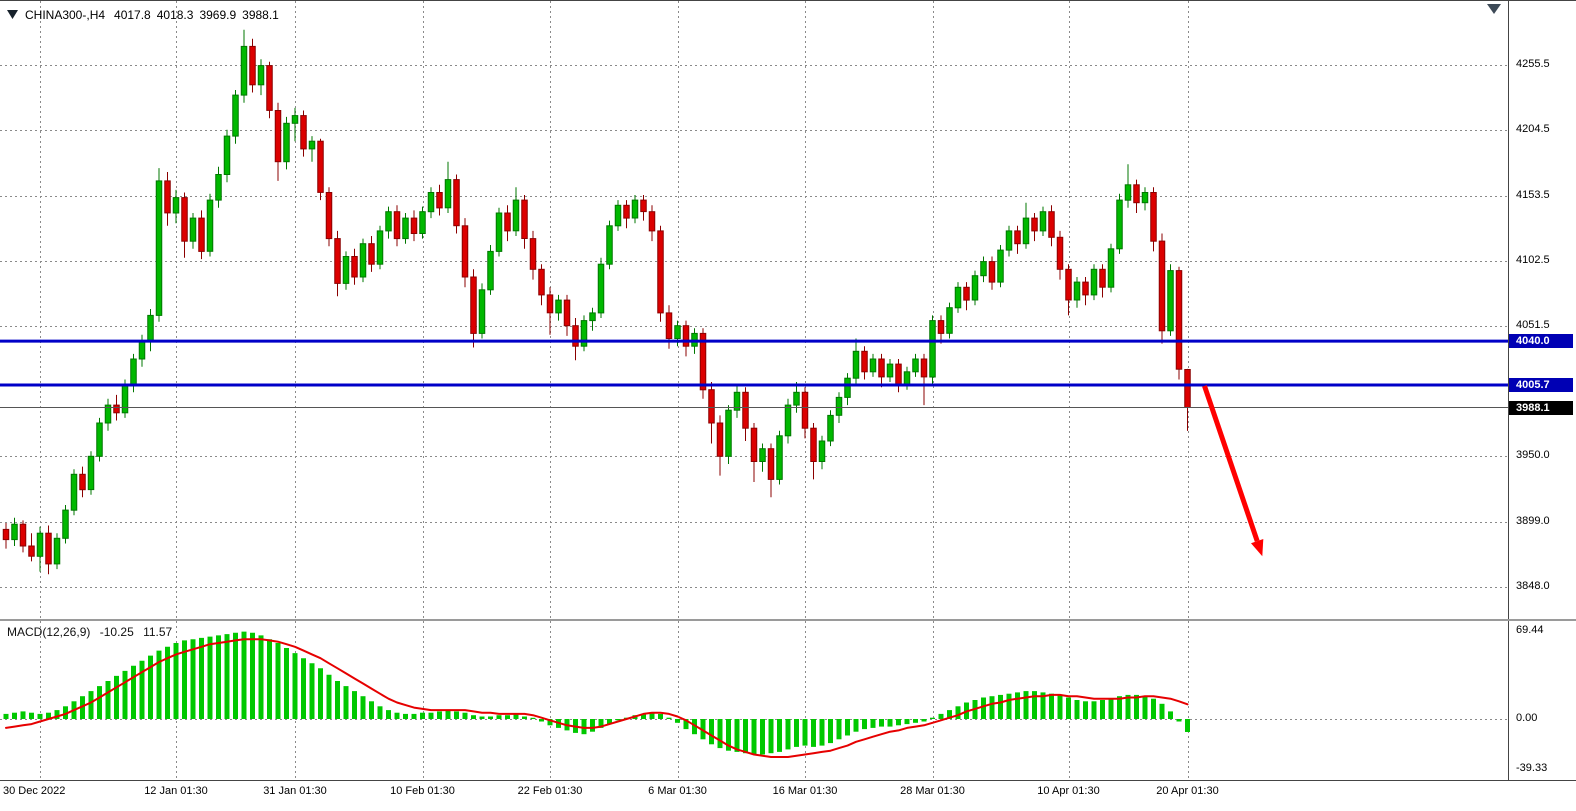 The image size is (1576, 811). What do you see at coordinates (1533, 520) in the screenshot?
I see `price-tick-label: 3899.0` at bounding box center [1533, 520].